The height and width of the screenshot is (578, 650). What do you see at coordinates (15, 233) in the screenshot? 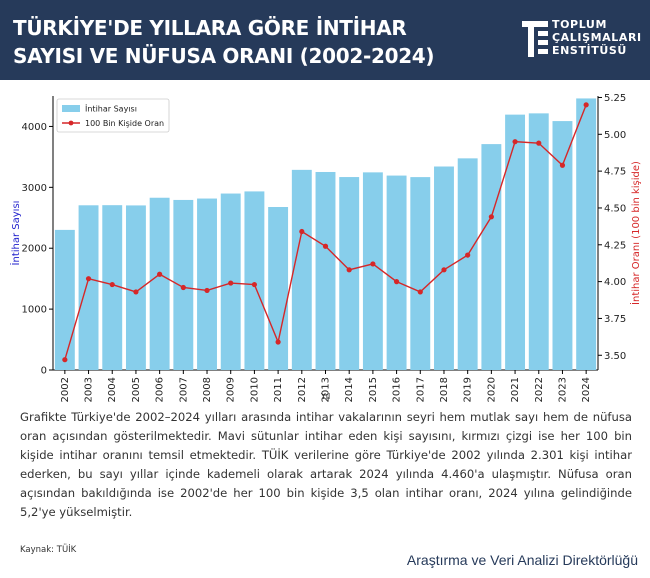
I see `left-axis-title: İntihar Sayısı` at bounding box center [15, 233].